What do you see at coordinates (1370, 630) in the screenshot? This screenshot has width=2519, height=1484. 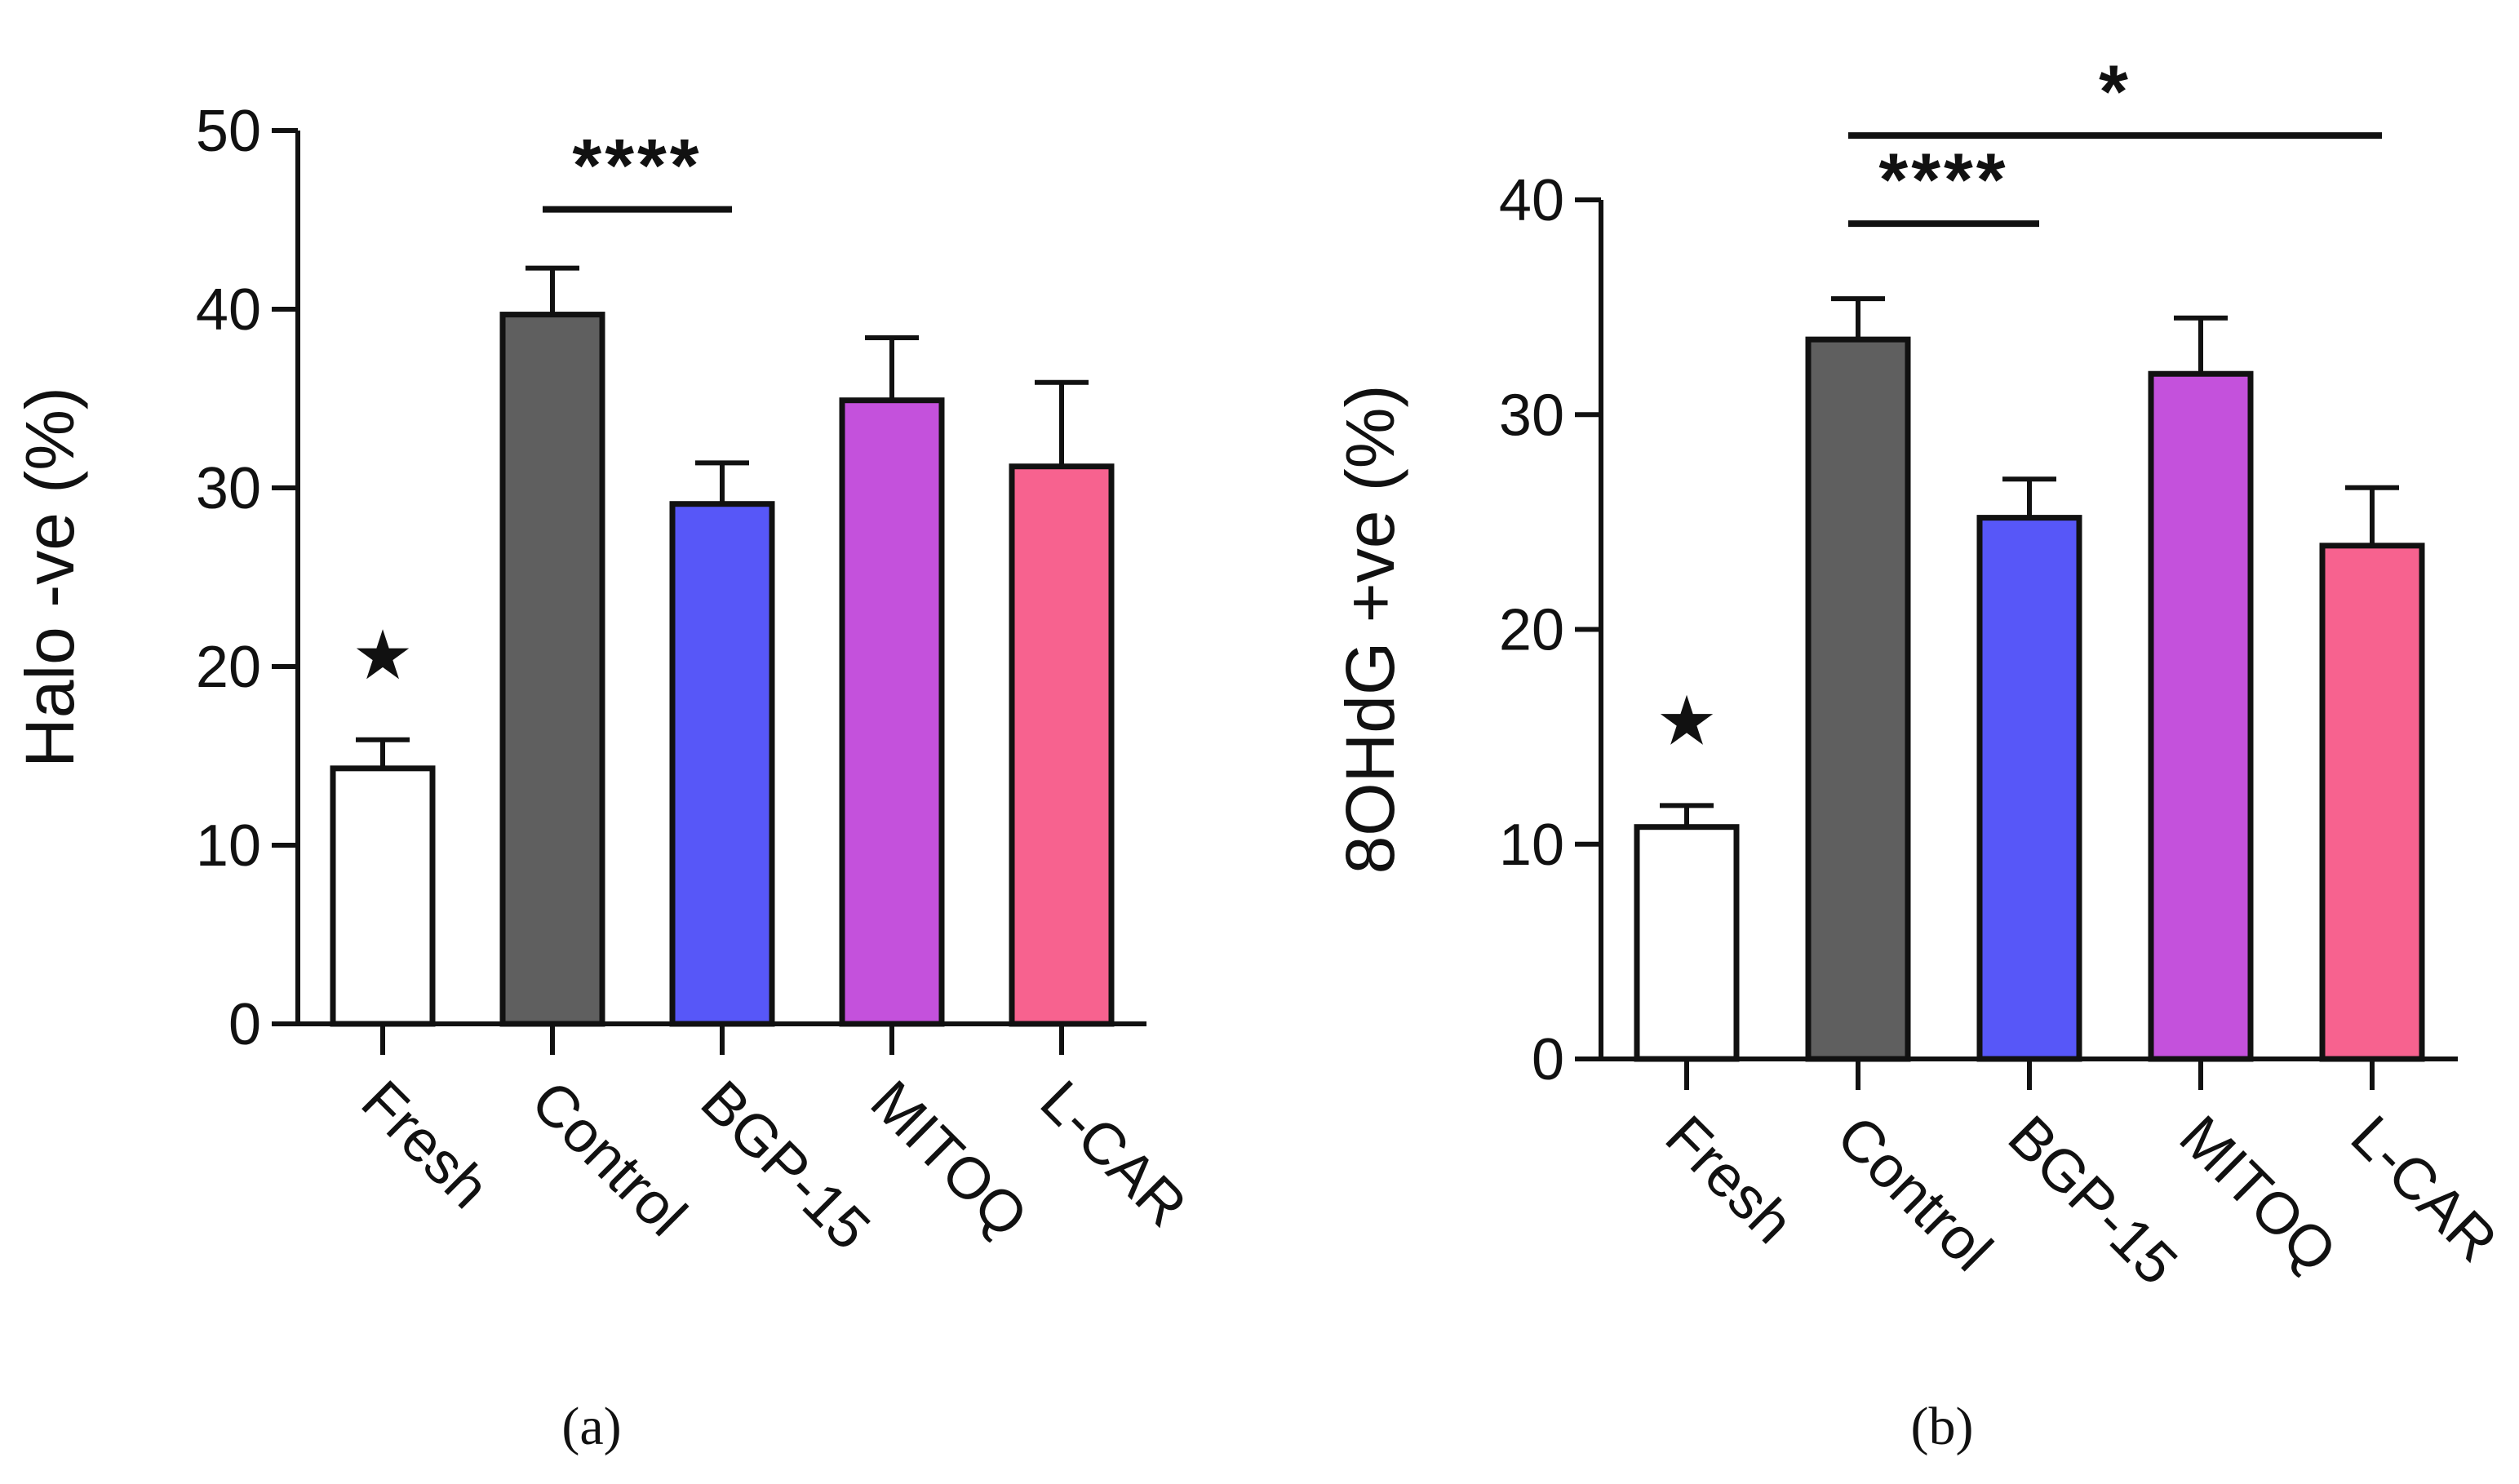 I see `y-axis-label: 8OHdG +ve (%)` at bounding box center [1370, 630].